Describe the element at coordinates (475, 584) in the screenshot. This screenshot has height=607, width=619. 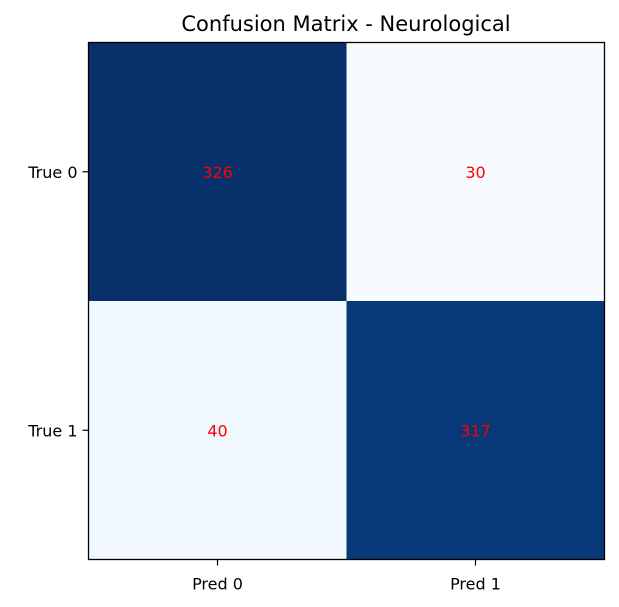
I see `x-tick-label: Pred 1` at that location.